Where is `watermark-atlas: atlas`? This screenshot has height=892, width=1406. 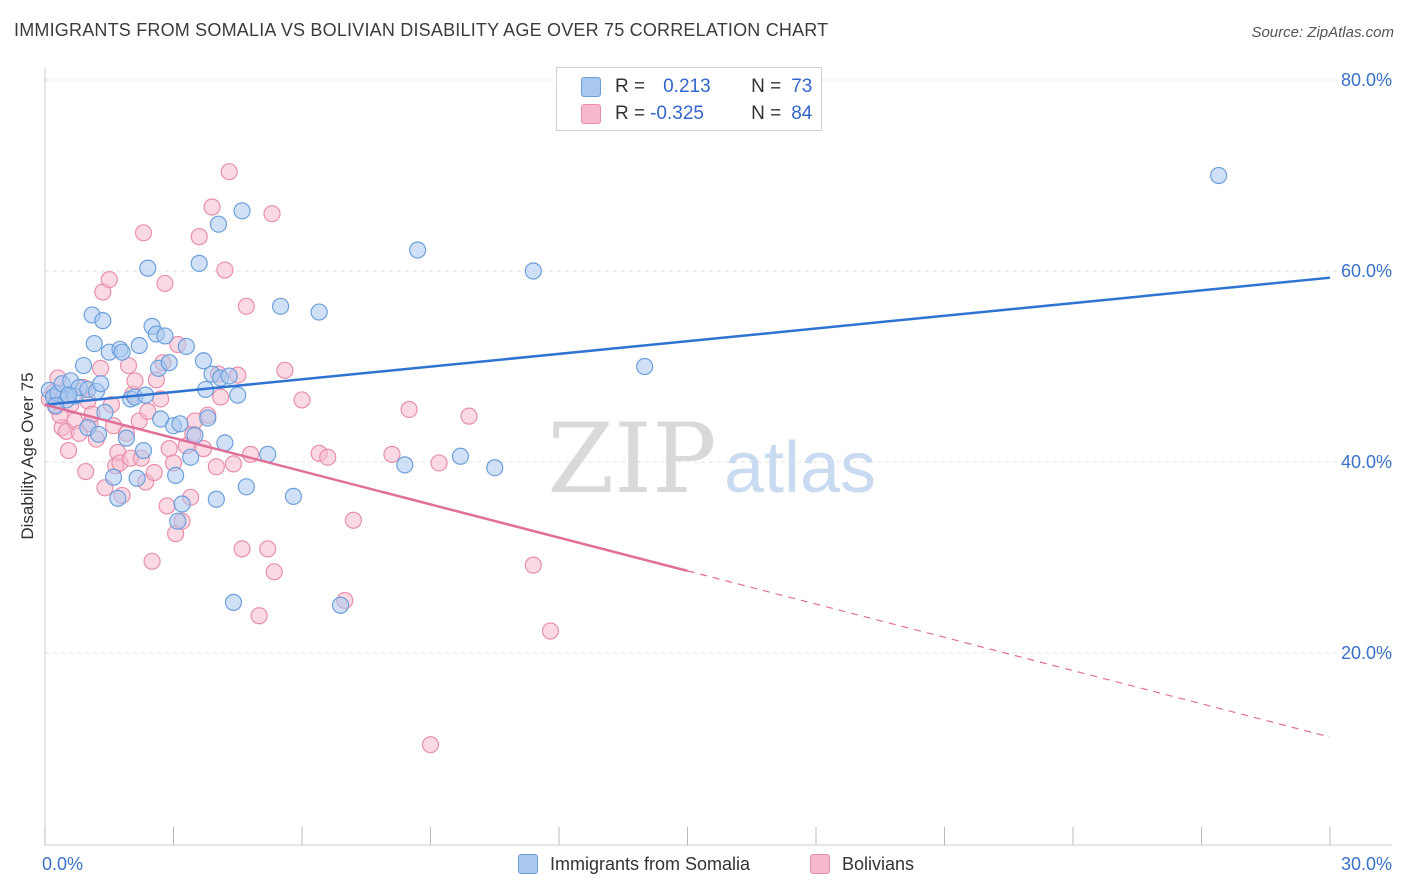
watermark-atlas: atlas is located at coordinates (800, 468).